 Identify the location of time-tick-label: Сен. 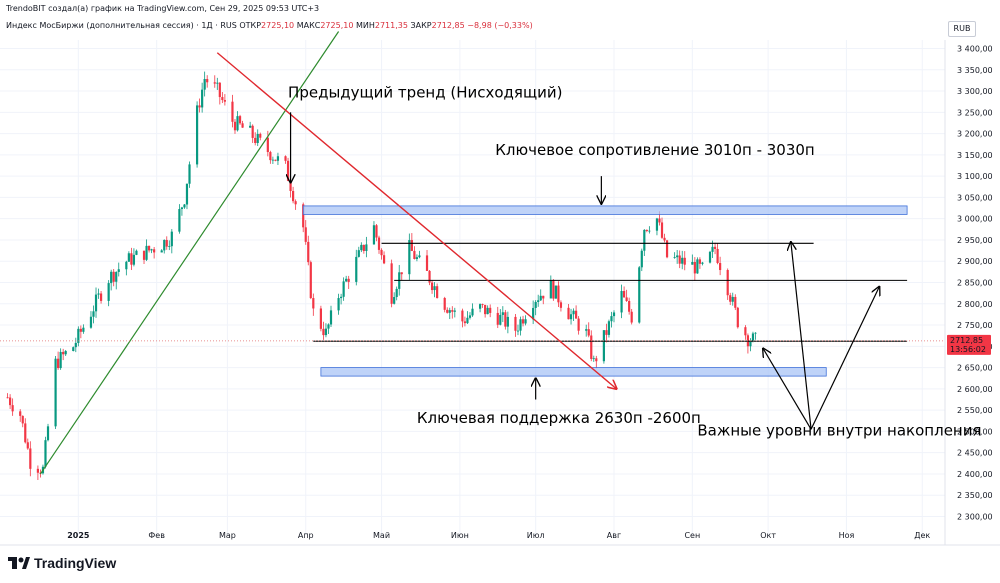
(692, 535).